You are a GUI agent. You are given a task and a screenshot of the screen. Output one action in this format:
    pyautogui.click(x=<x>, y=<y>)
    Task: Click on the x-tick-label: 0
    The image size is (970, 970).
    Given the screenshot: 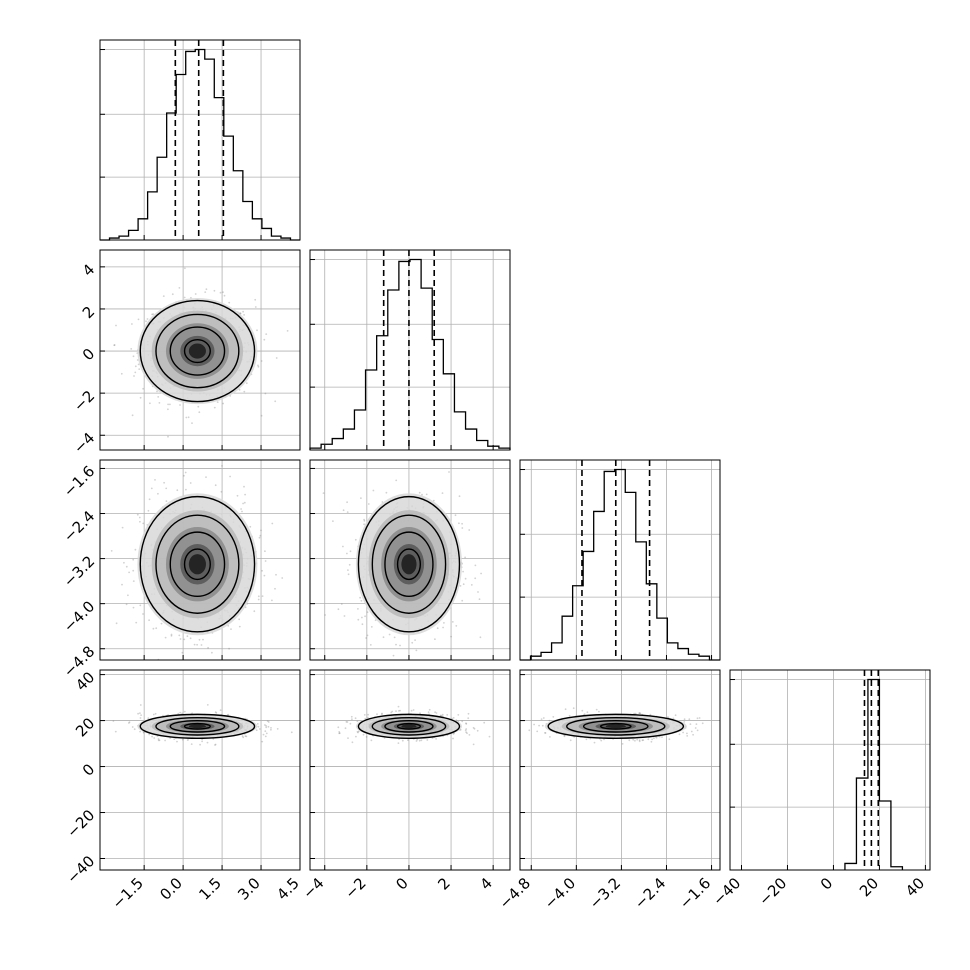 What is the action you would take?
    pyautogui.click(x=826, y=883)
    